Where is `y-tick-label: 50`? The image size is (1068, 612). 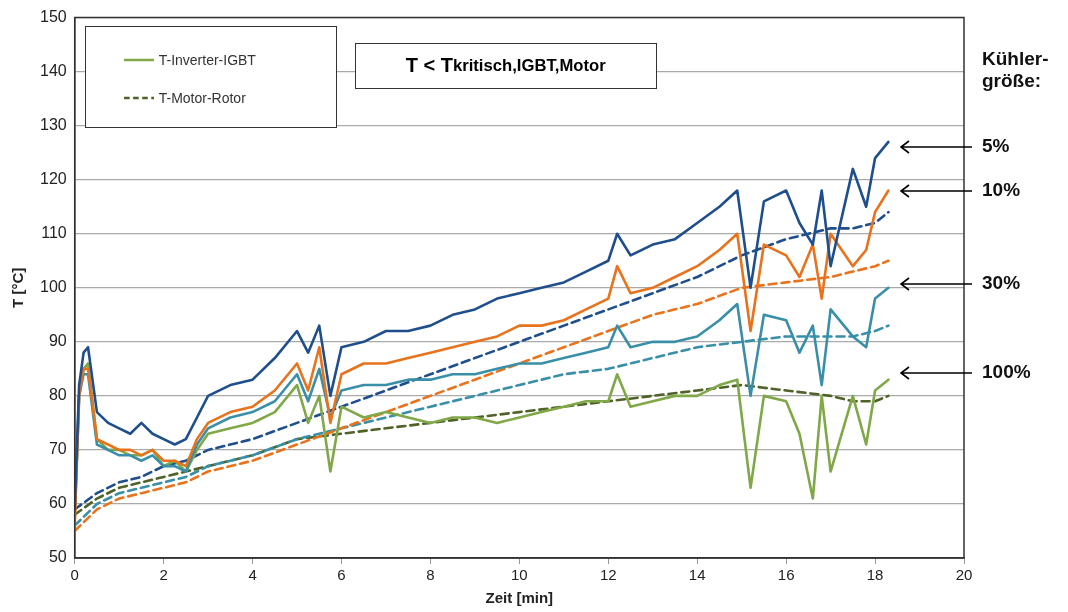 y-tick-label: 50 is located at coordinates (57, 557).